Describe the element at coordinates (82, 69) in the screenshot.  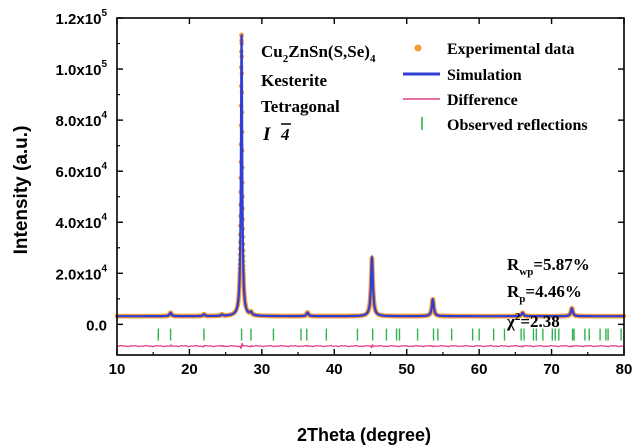
I see `y-tick-label: 1.0x10⁵` at that location.